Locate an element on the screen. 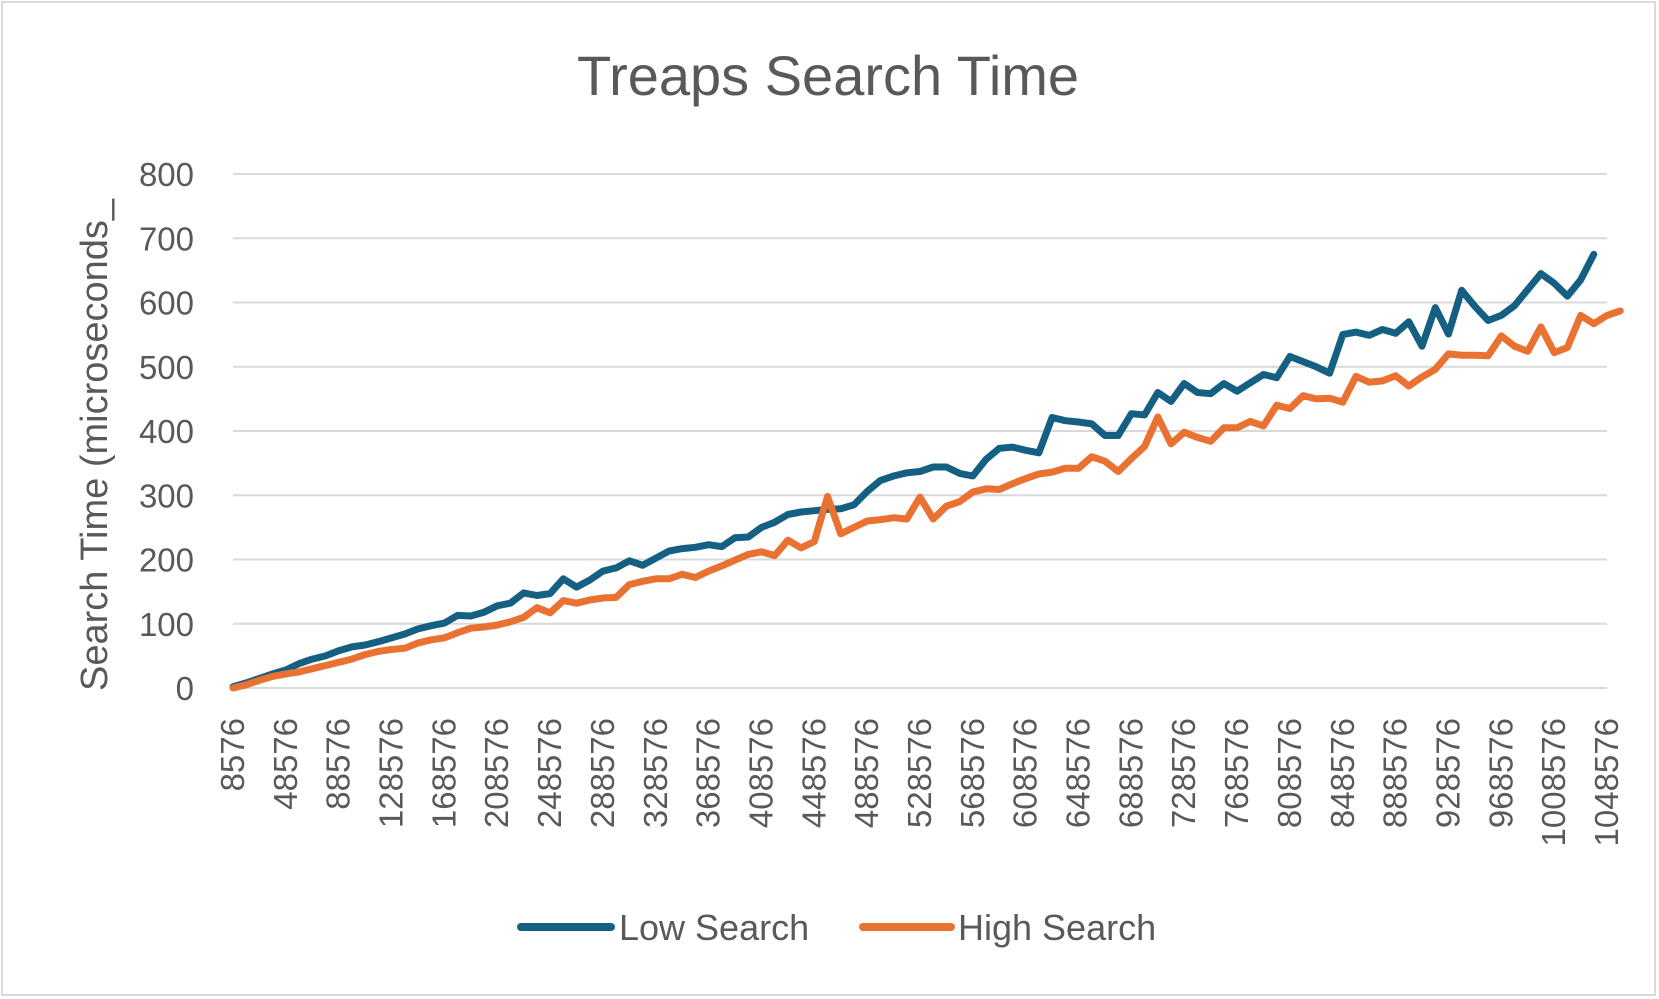 This screenshot has height=999, width=1659. x-tick-label: 608576 is located at coordinates (1025, 773).